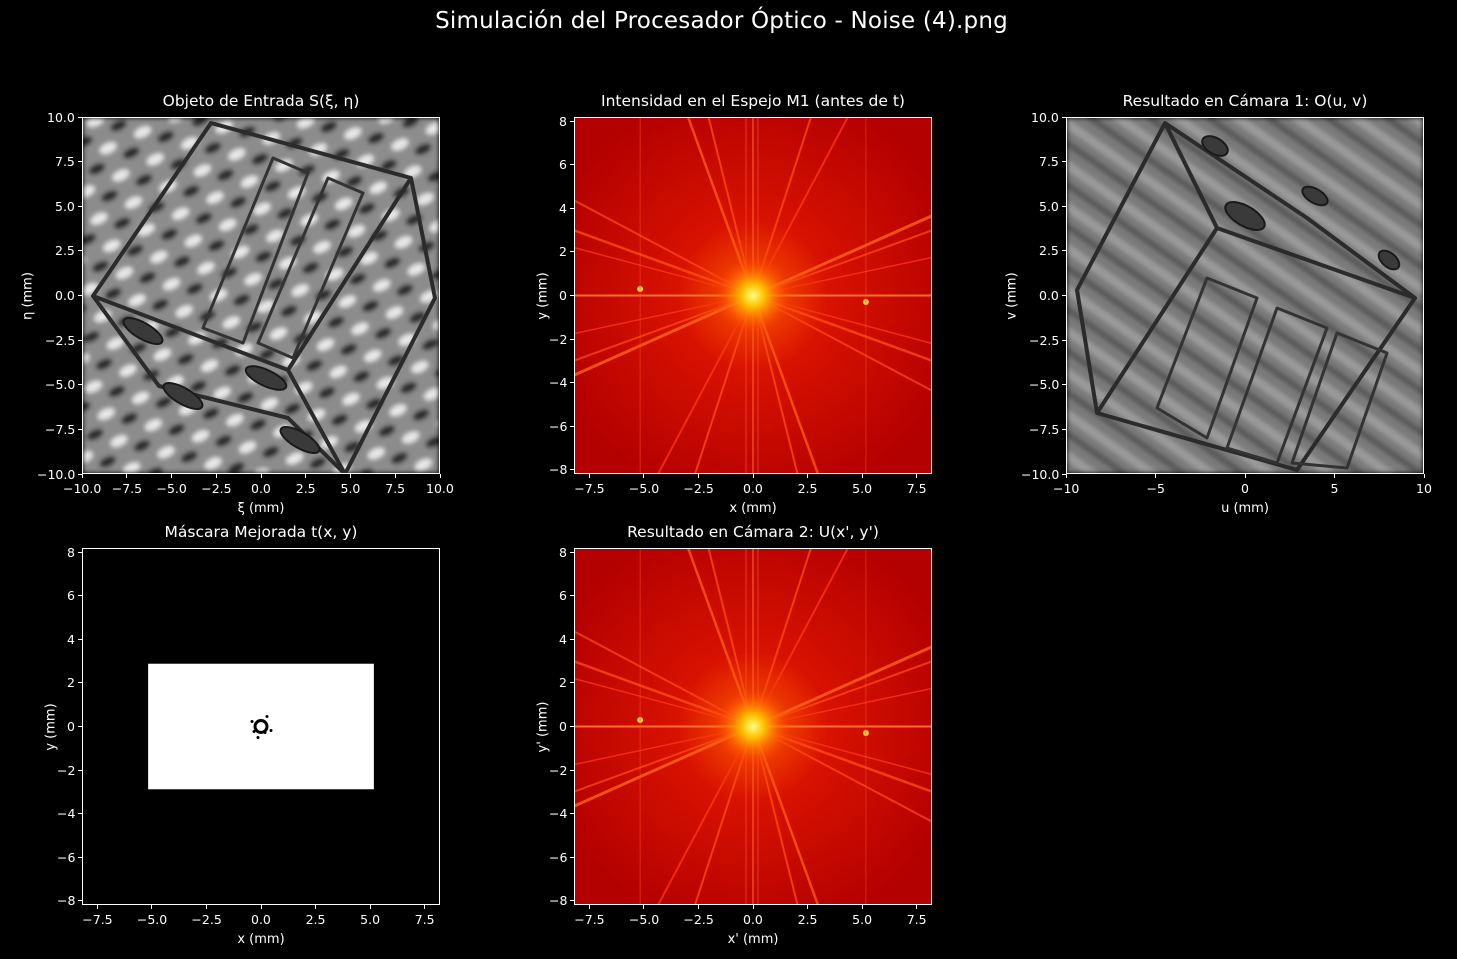 The height and width of the screenshot is (959, 1457). I want to click on y-tick-label: −2, so click(558, 339).